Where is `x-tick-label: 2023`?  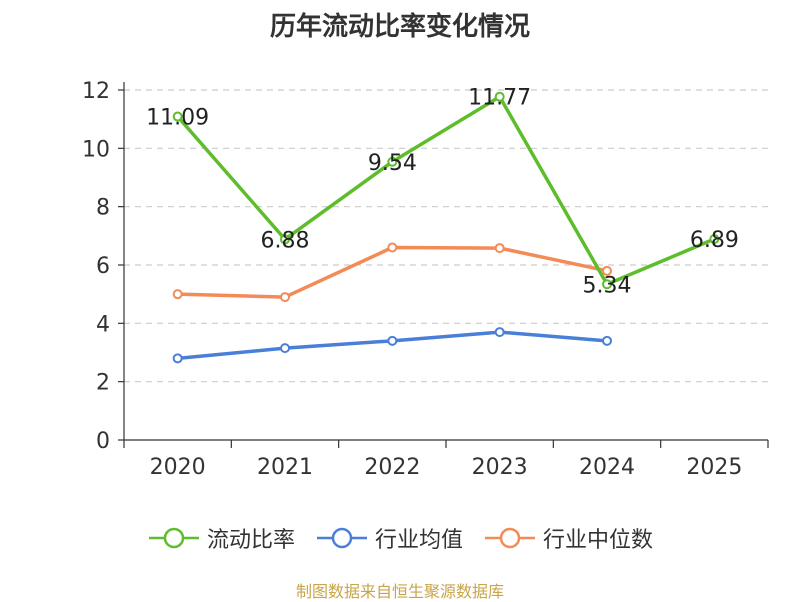
x-tick-label: 2023 is located at coordinates (500, 467).